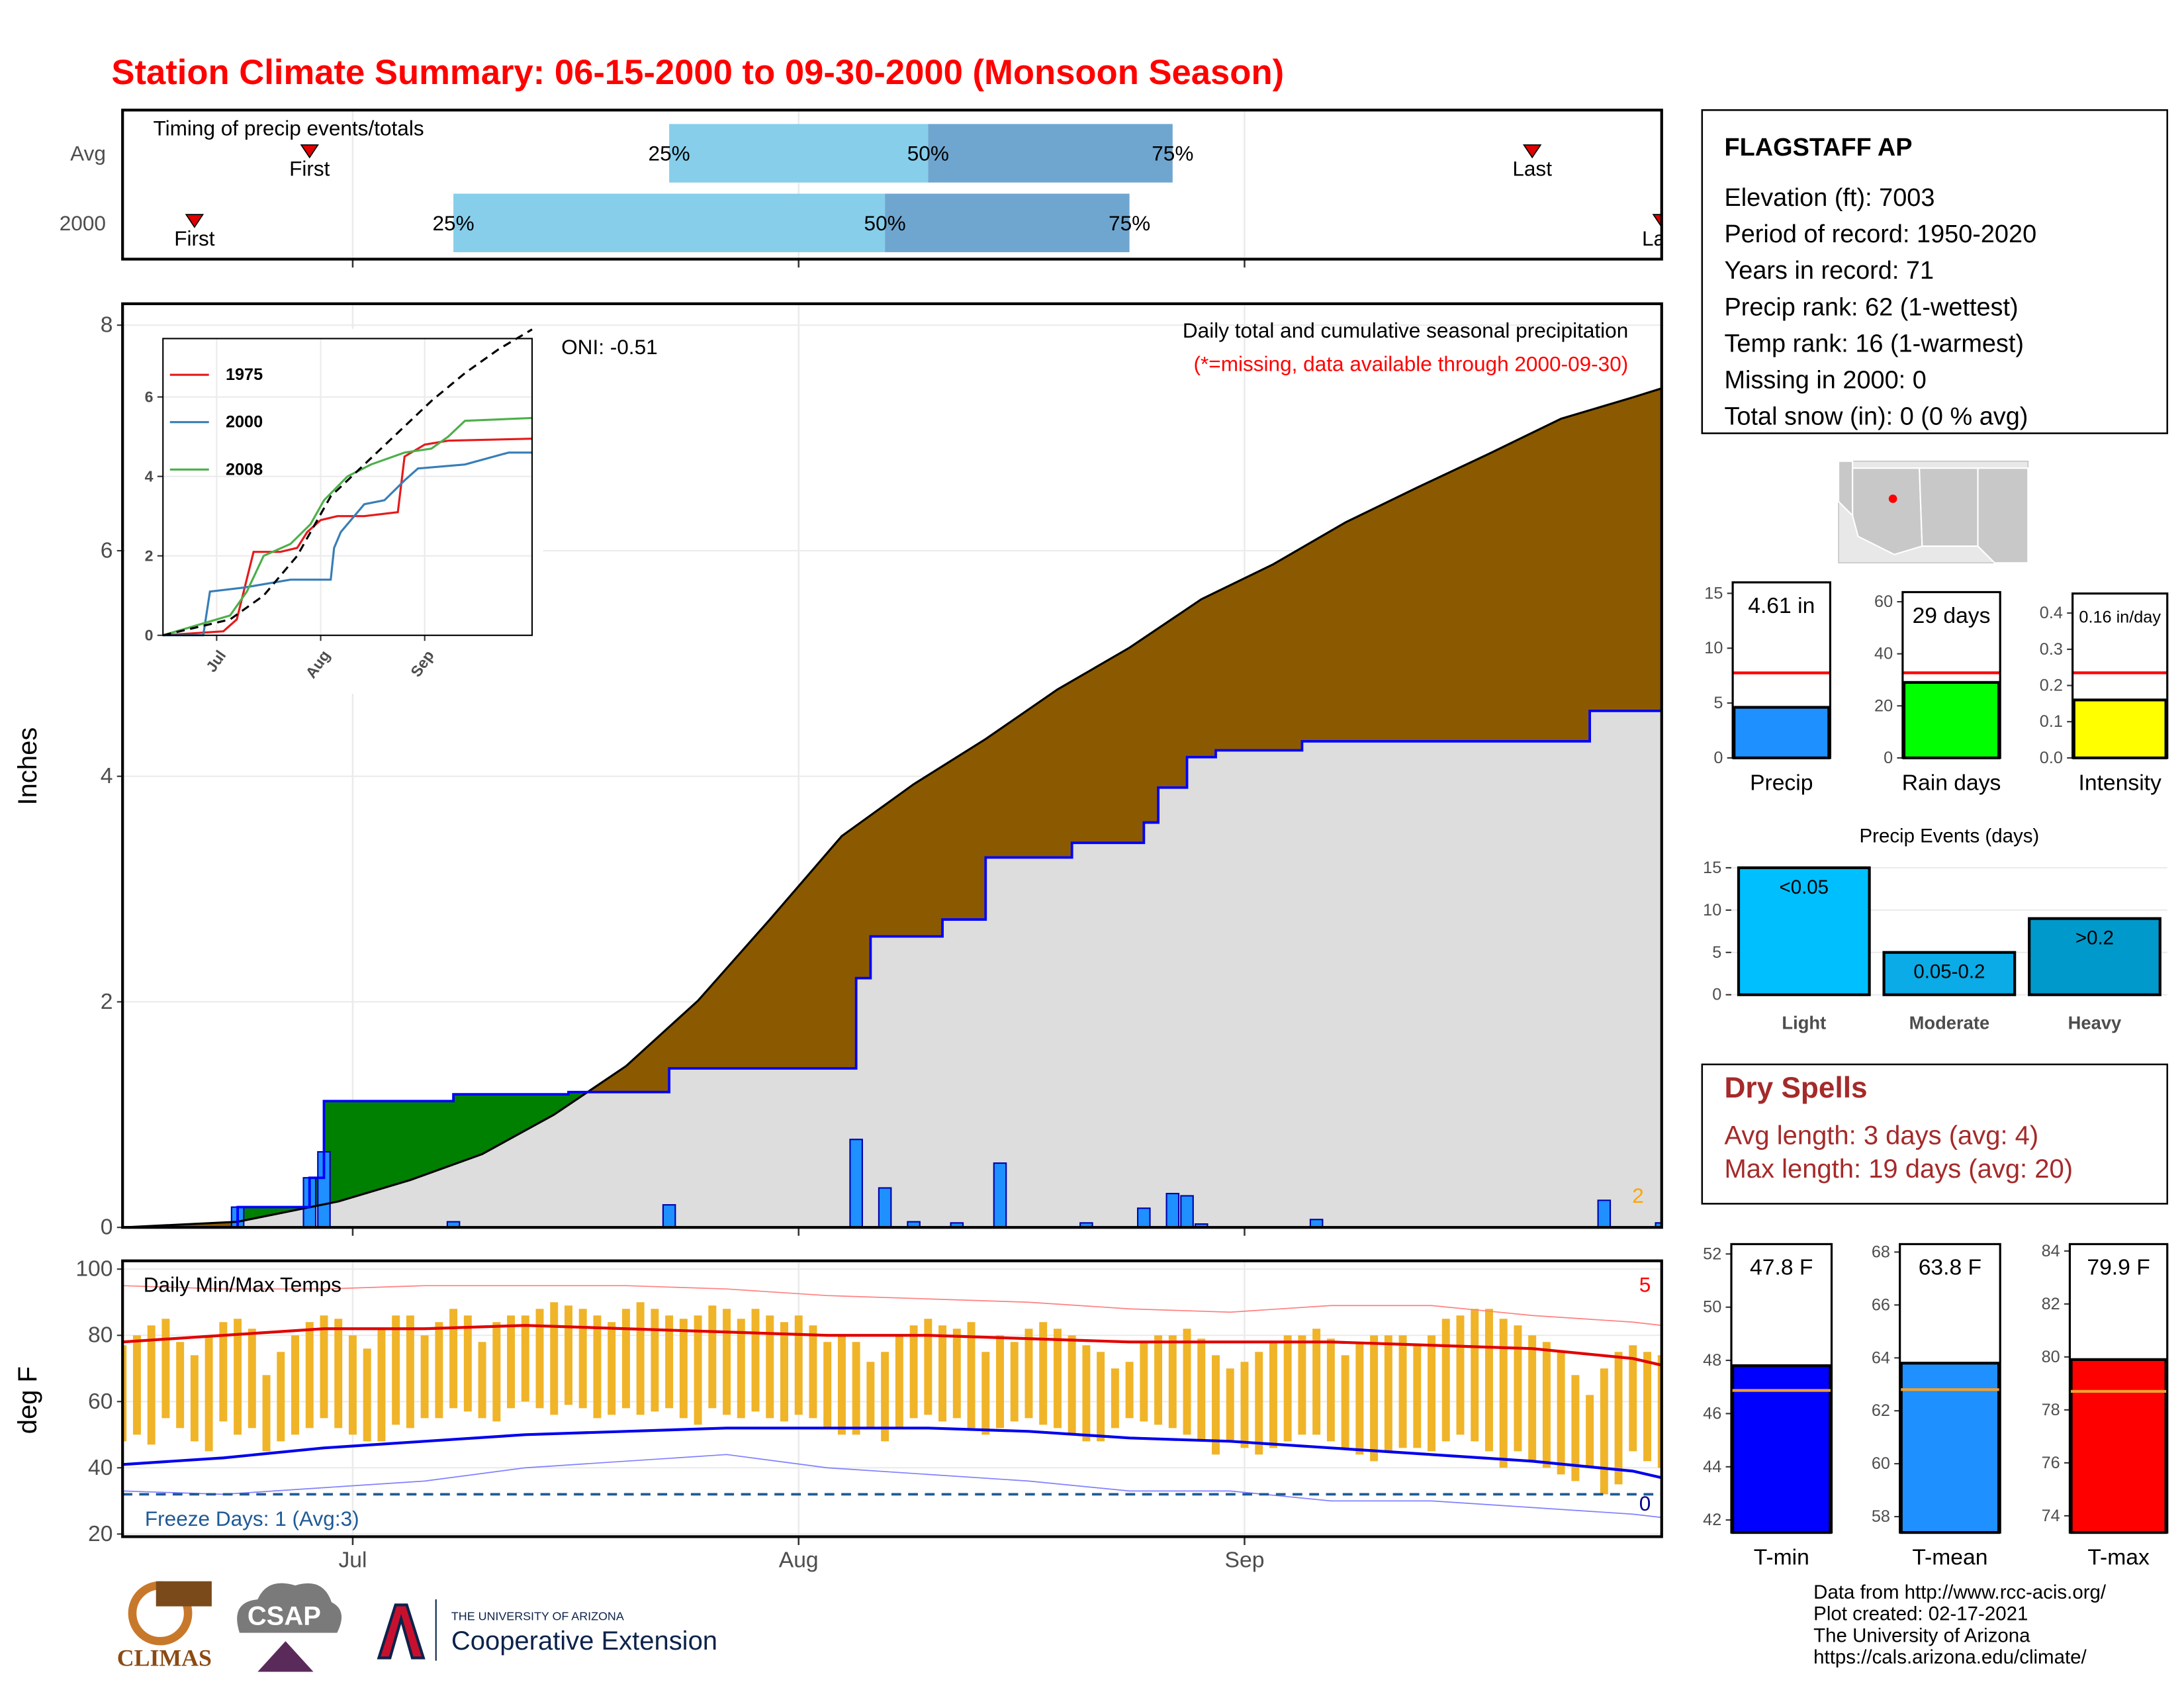  Describe the element at coordinates (2051, 758) in the screenshot. I see `y-tick-label: 0.0` at that location.